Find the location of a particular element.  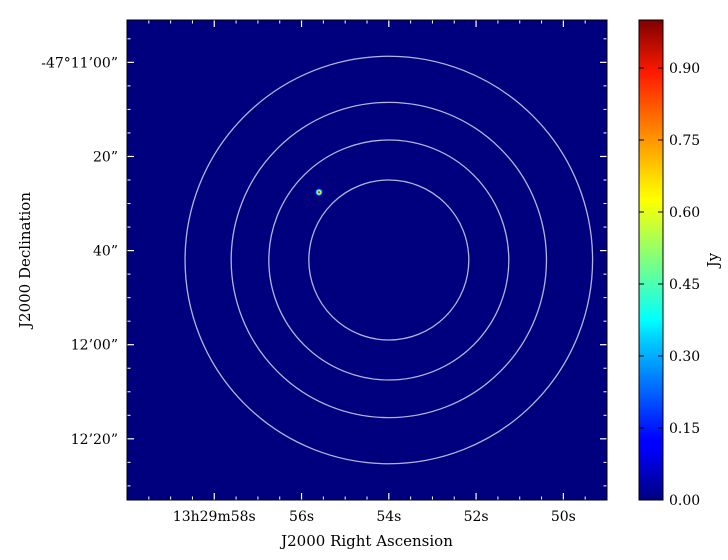

x-tick-label: 52s is located at coordinates (476, 517).